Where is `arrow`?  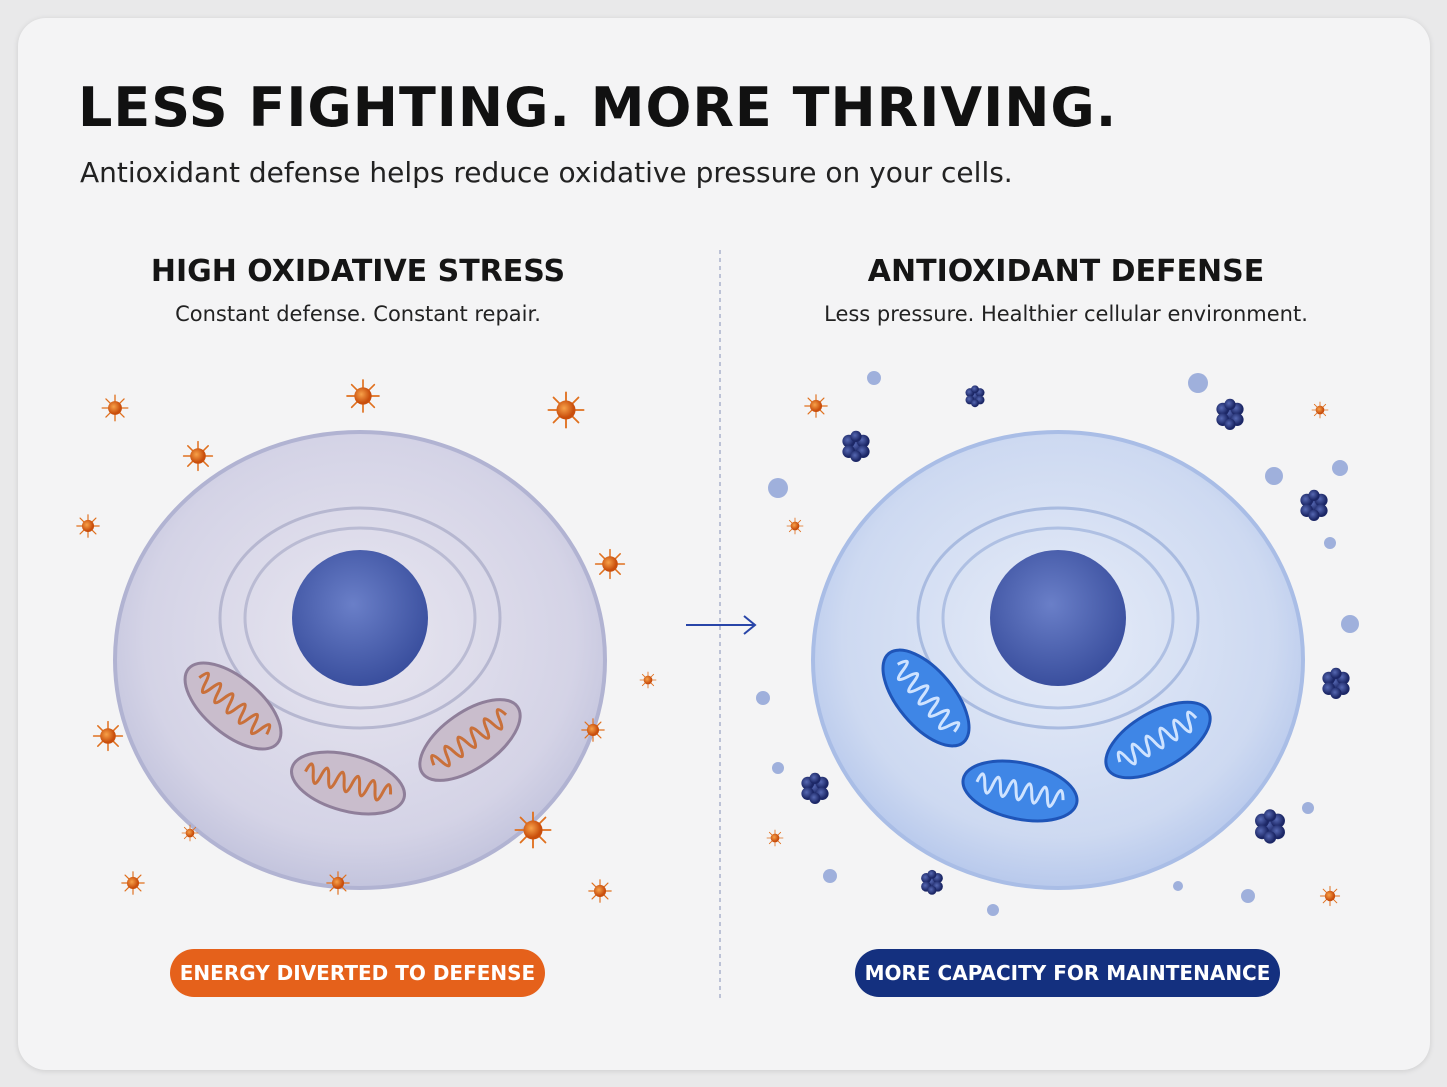 arrow is located at coordinates (721, 625).